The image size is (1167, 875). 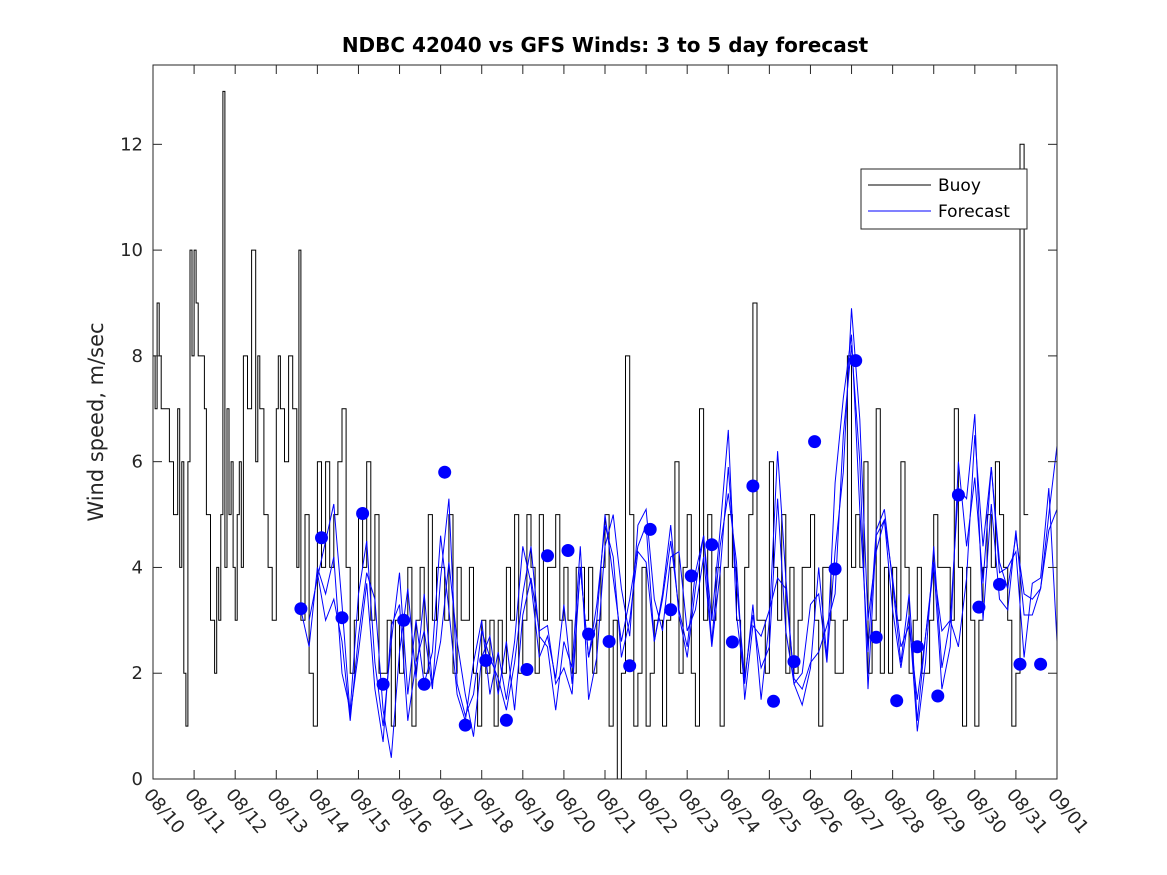 I want to click on legend-buoy-label: Buoy, so click(x=959, y=186).